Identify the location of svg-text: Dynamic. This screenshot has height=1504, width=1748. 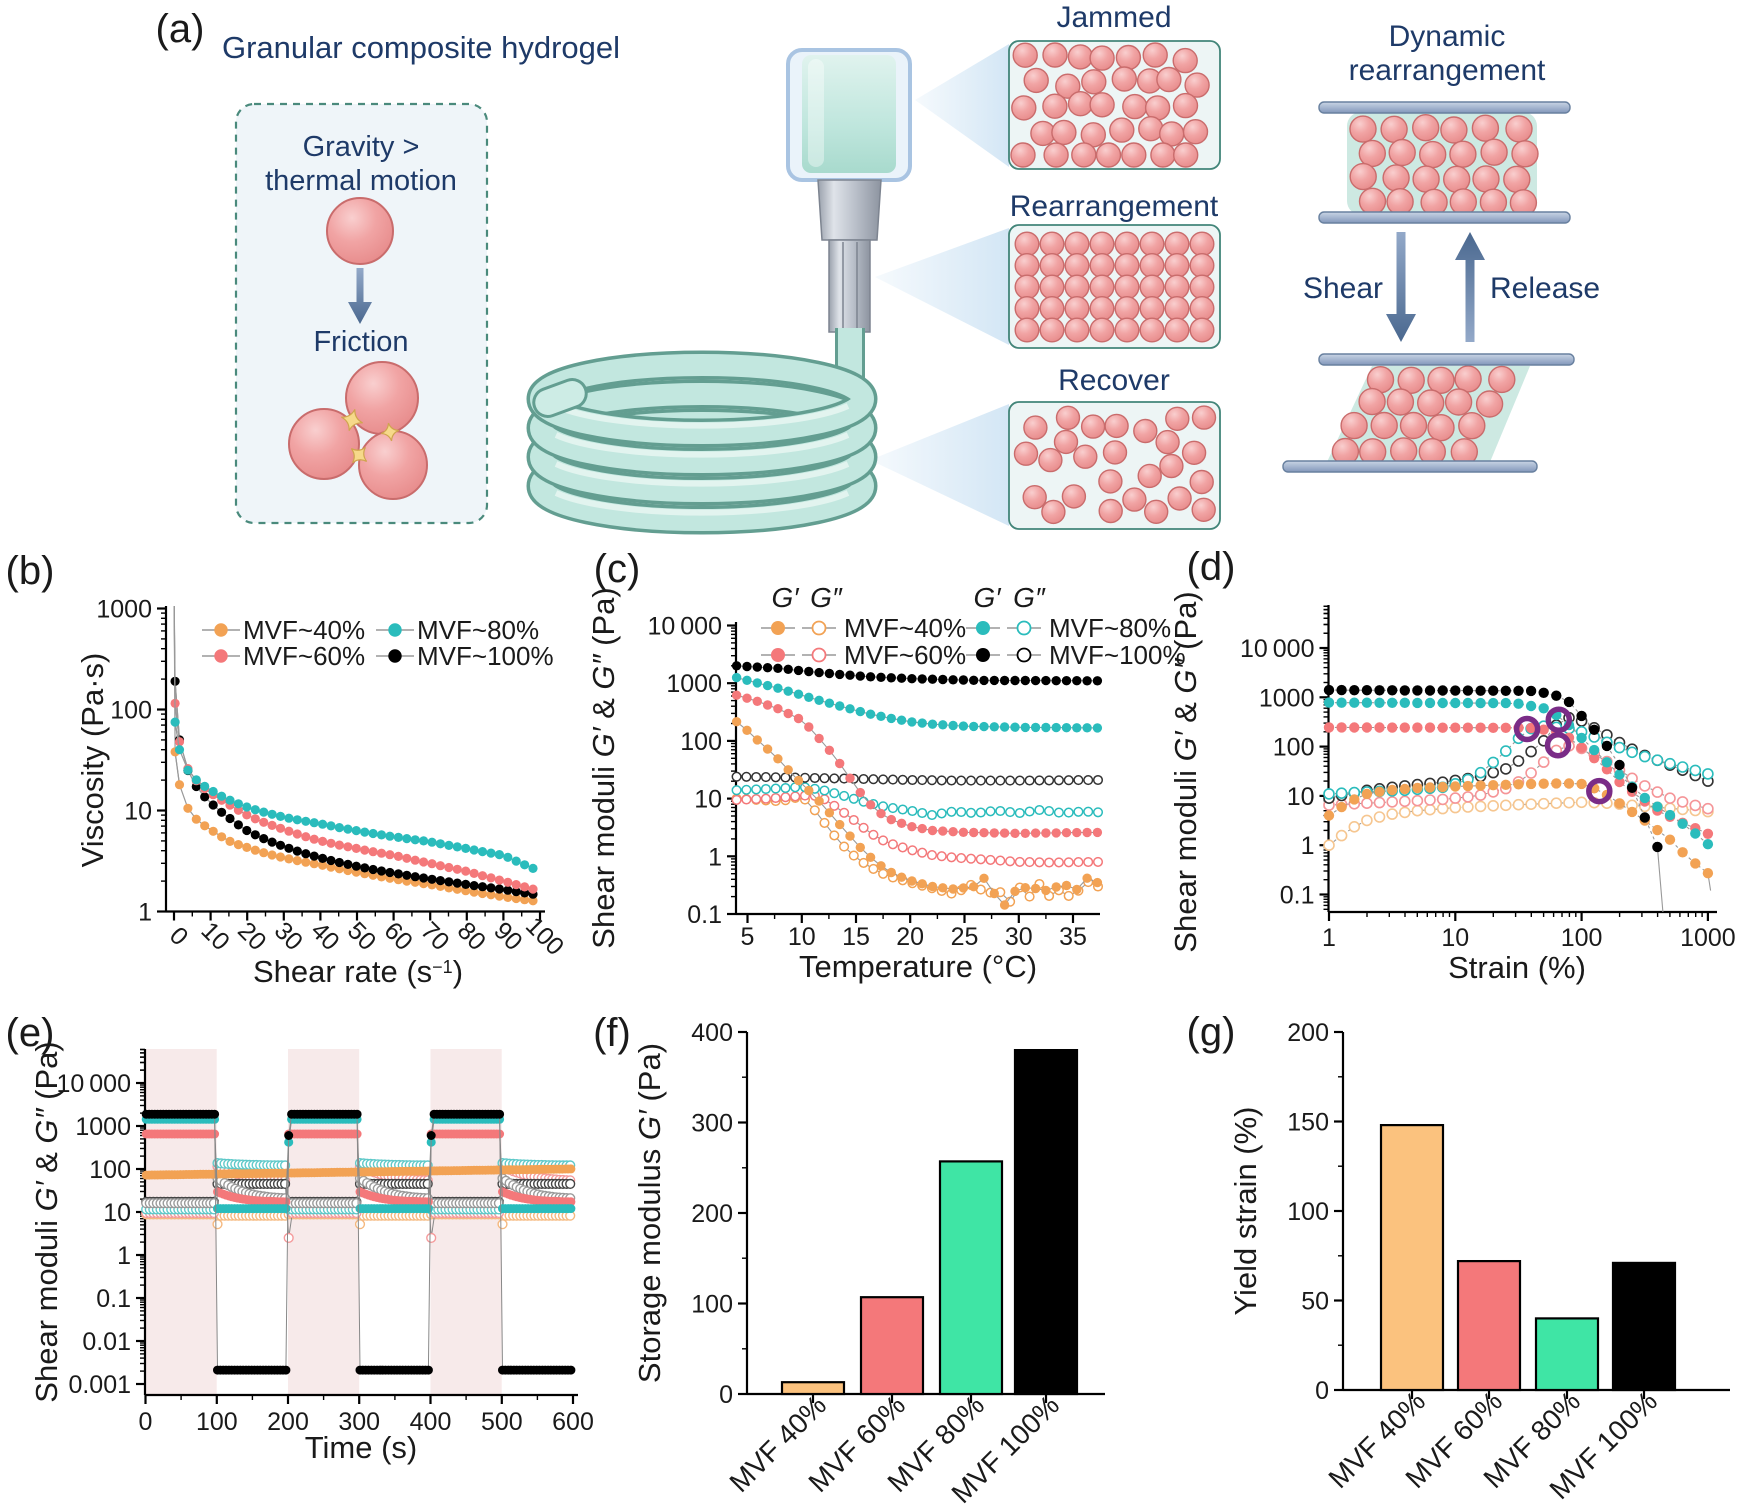
(1447, 36).